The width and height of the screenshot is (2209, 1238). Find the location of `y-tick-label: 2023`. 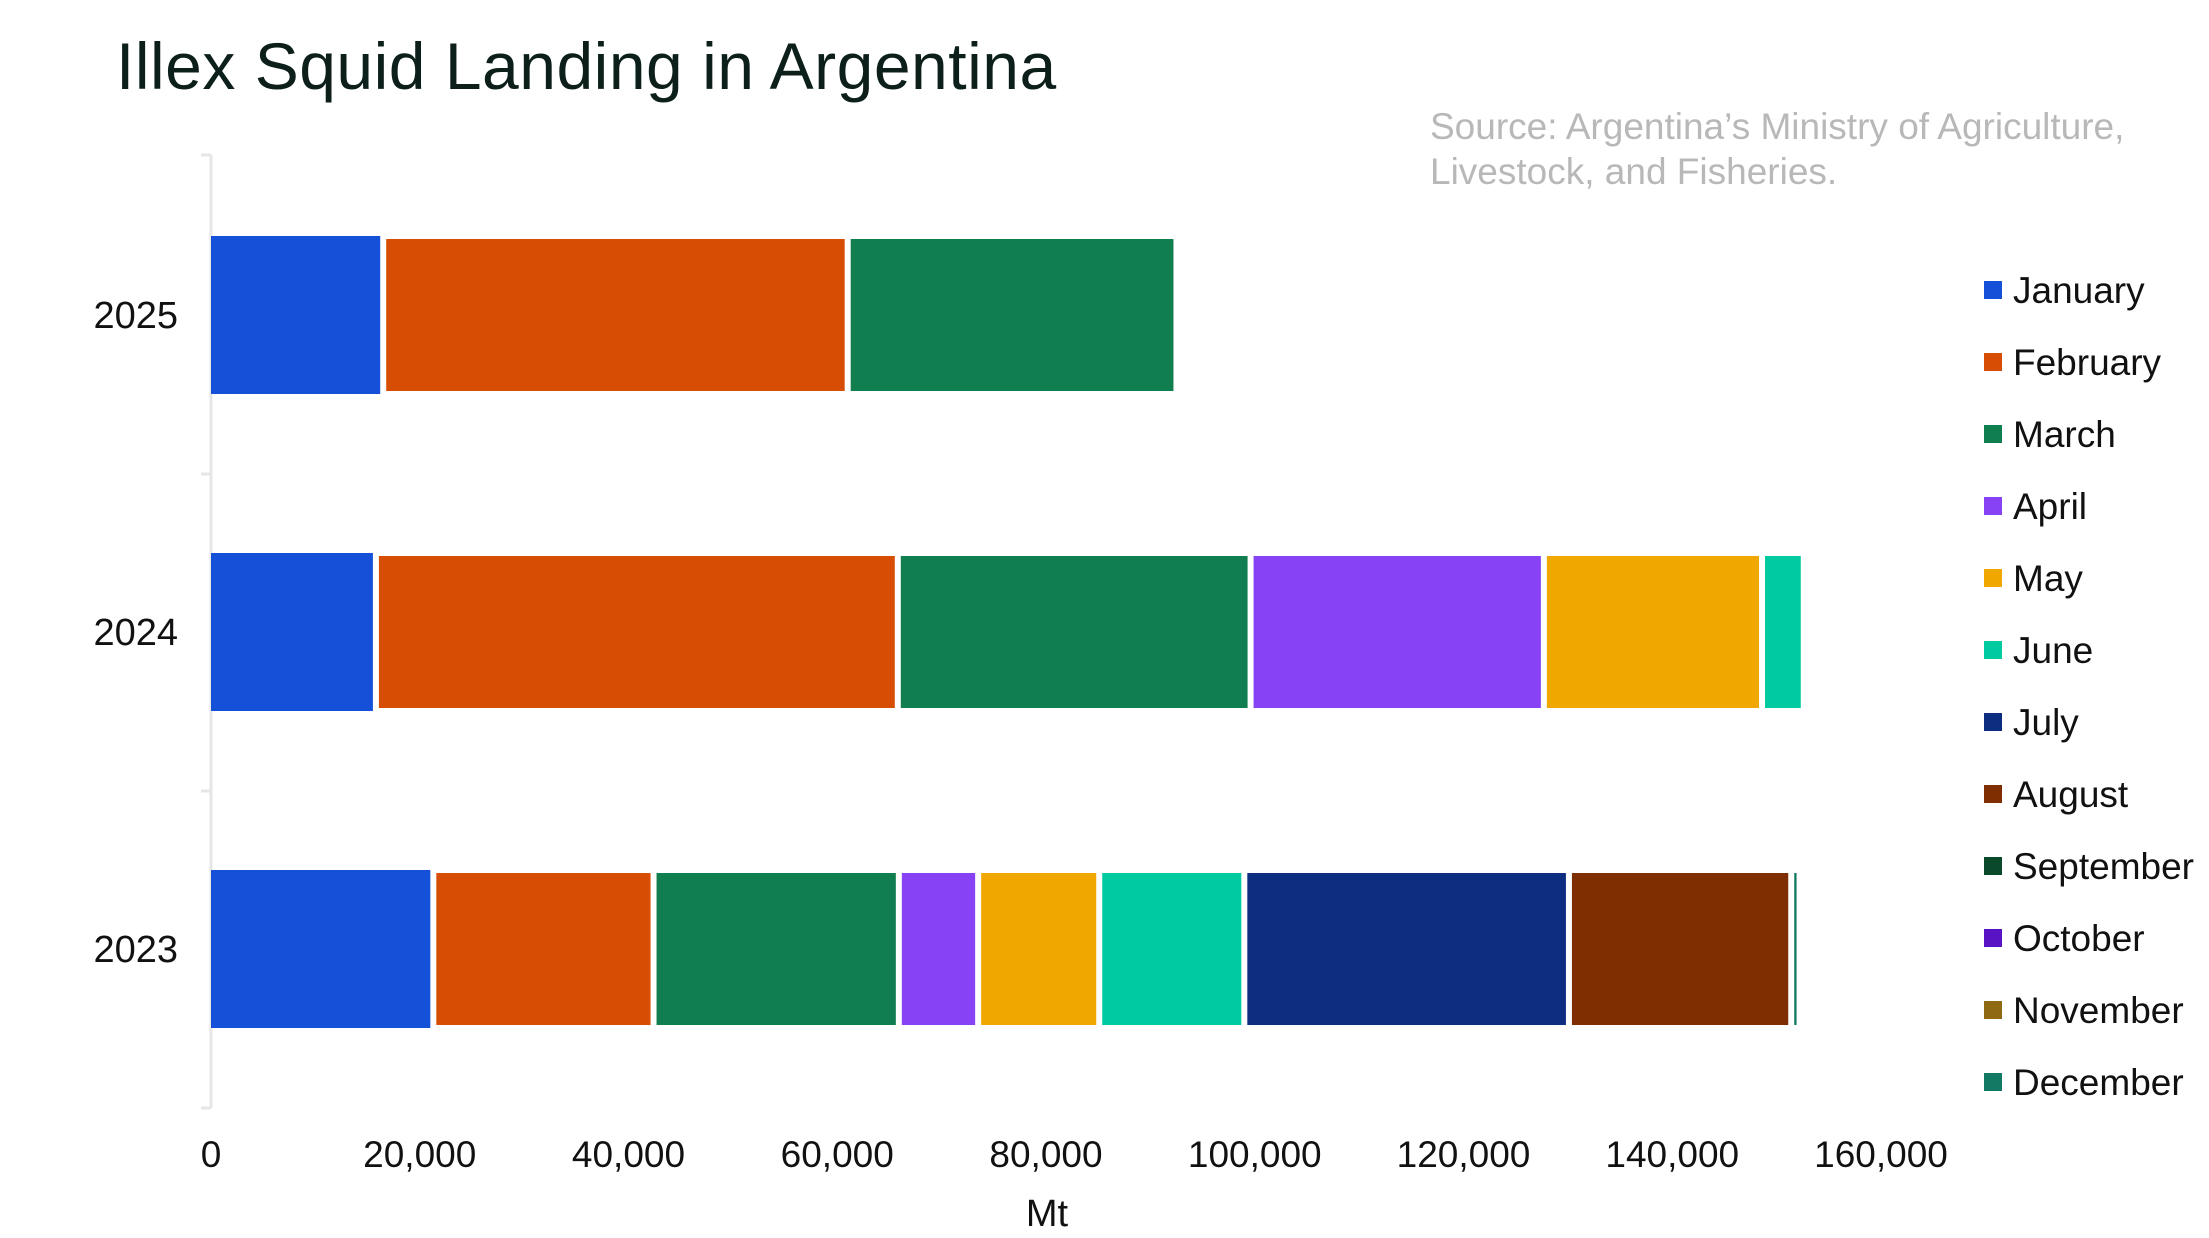

y-tick-label: 2023 is located at coordinates (135, 950).